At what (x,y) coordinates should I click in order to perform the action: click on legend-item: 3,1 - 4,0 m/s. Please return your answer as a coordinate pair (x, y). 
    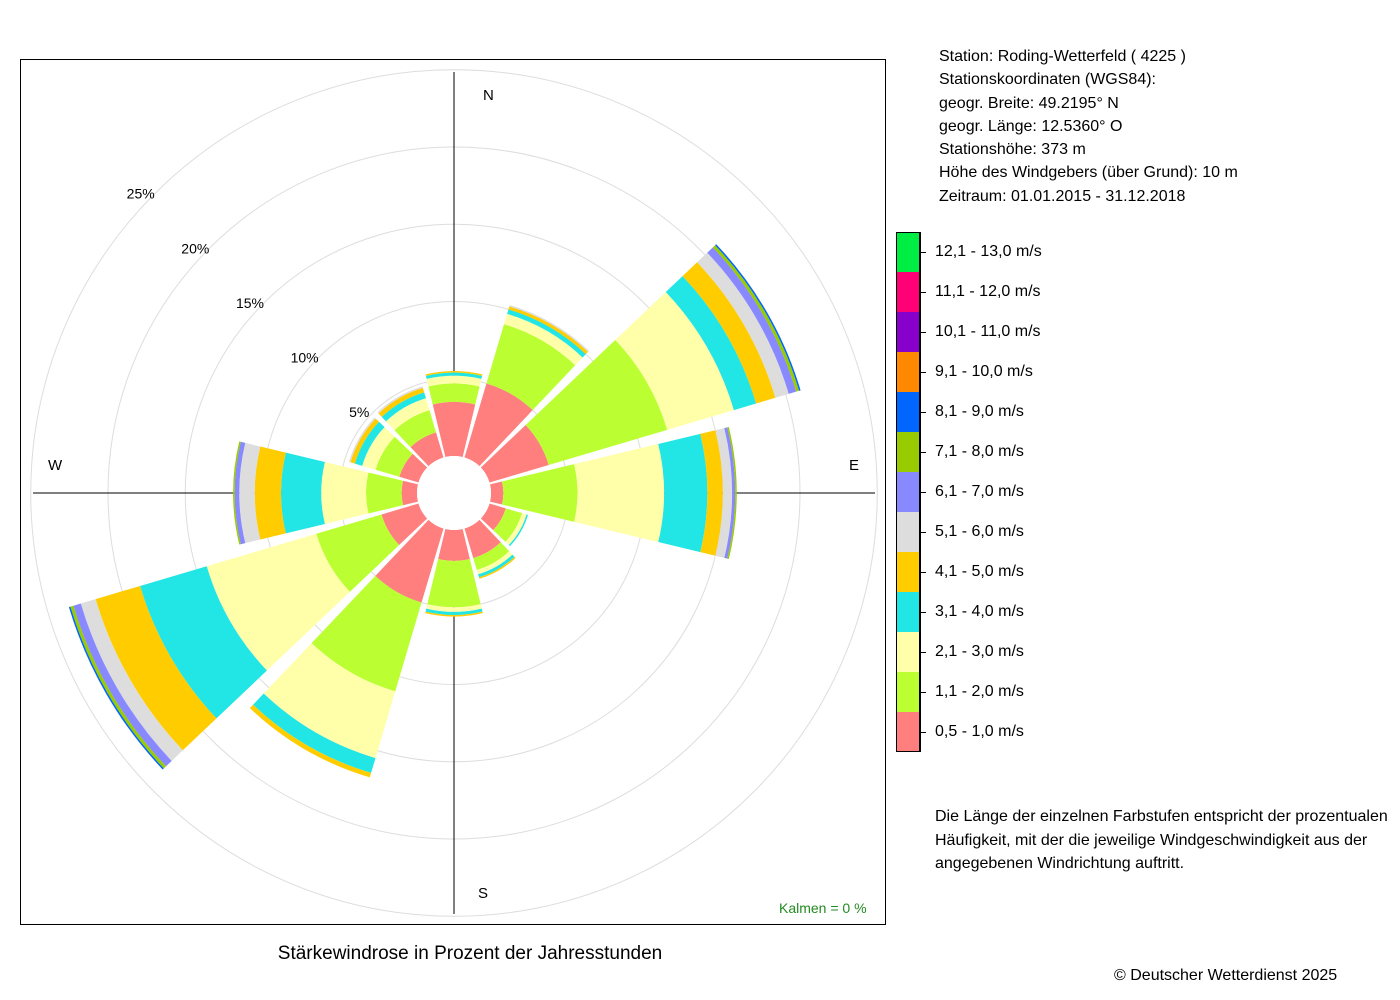
    Looking at the image, I should click on (1046, 612).